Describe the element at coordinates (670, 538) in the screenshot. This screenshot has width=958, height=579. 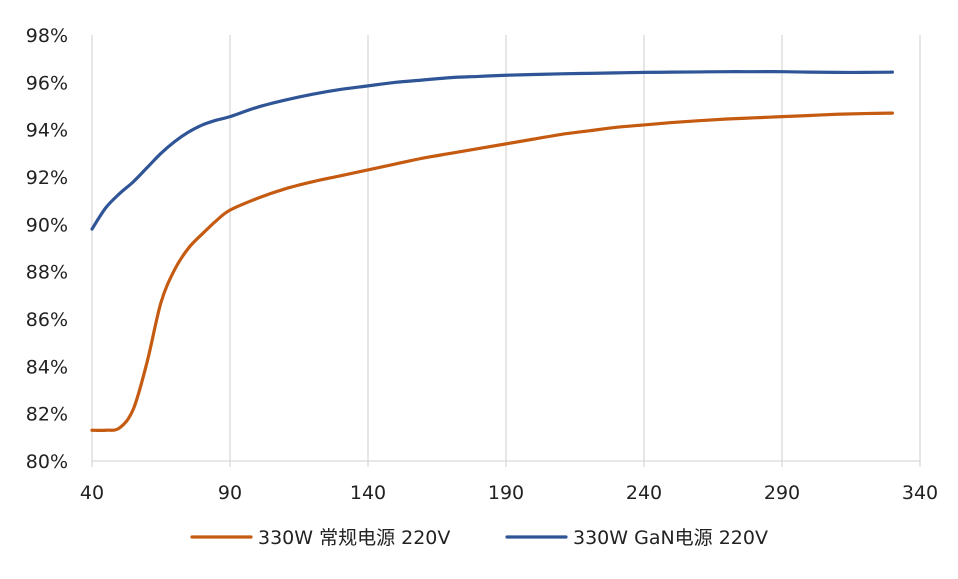
I see `legend-label: 330W GaN电源 220V` at that location.